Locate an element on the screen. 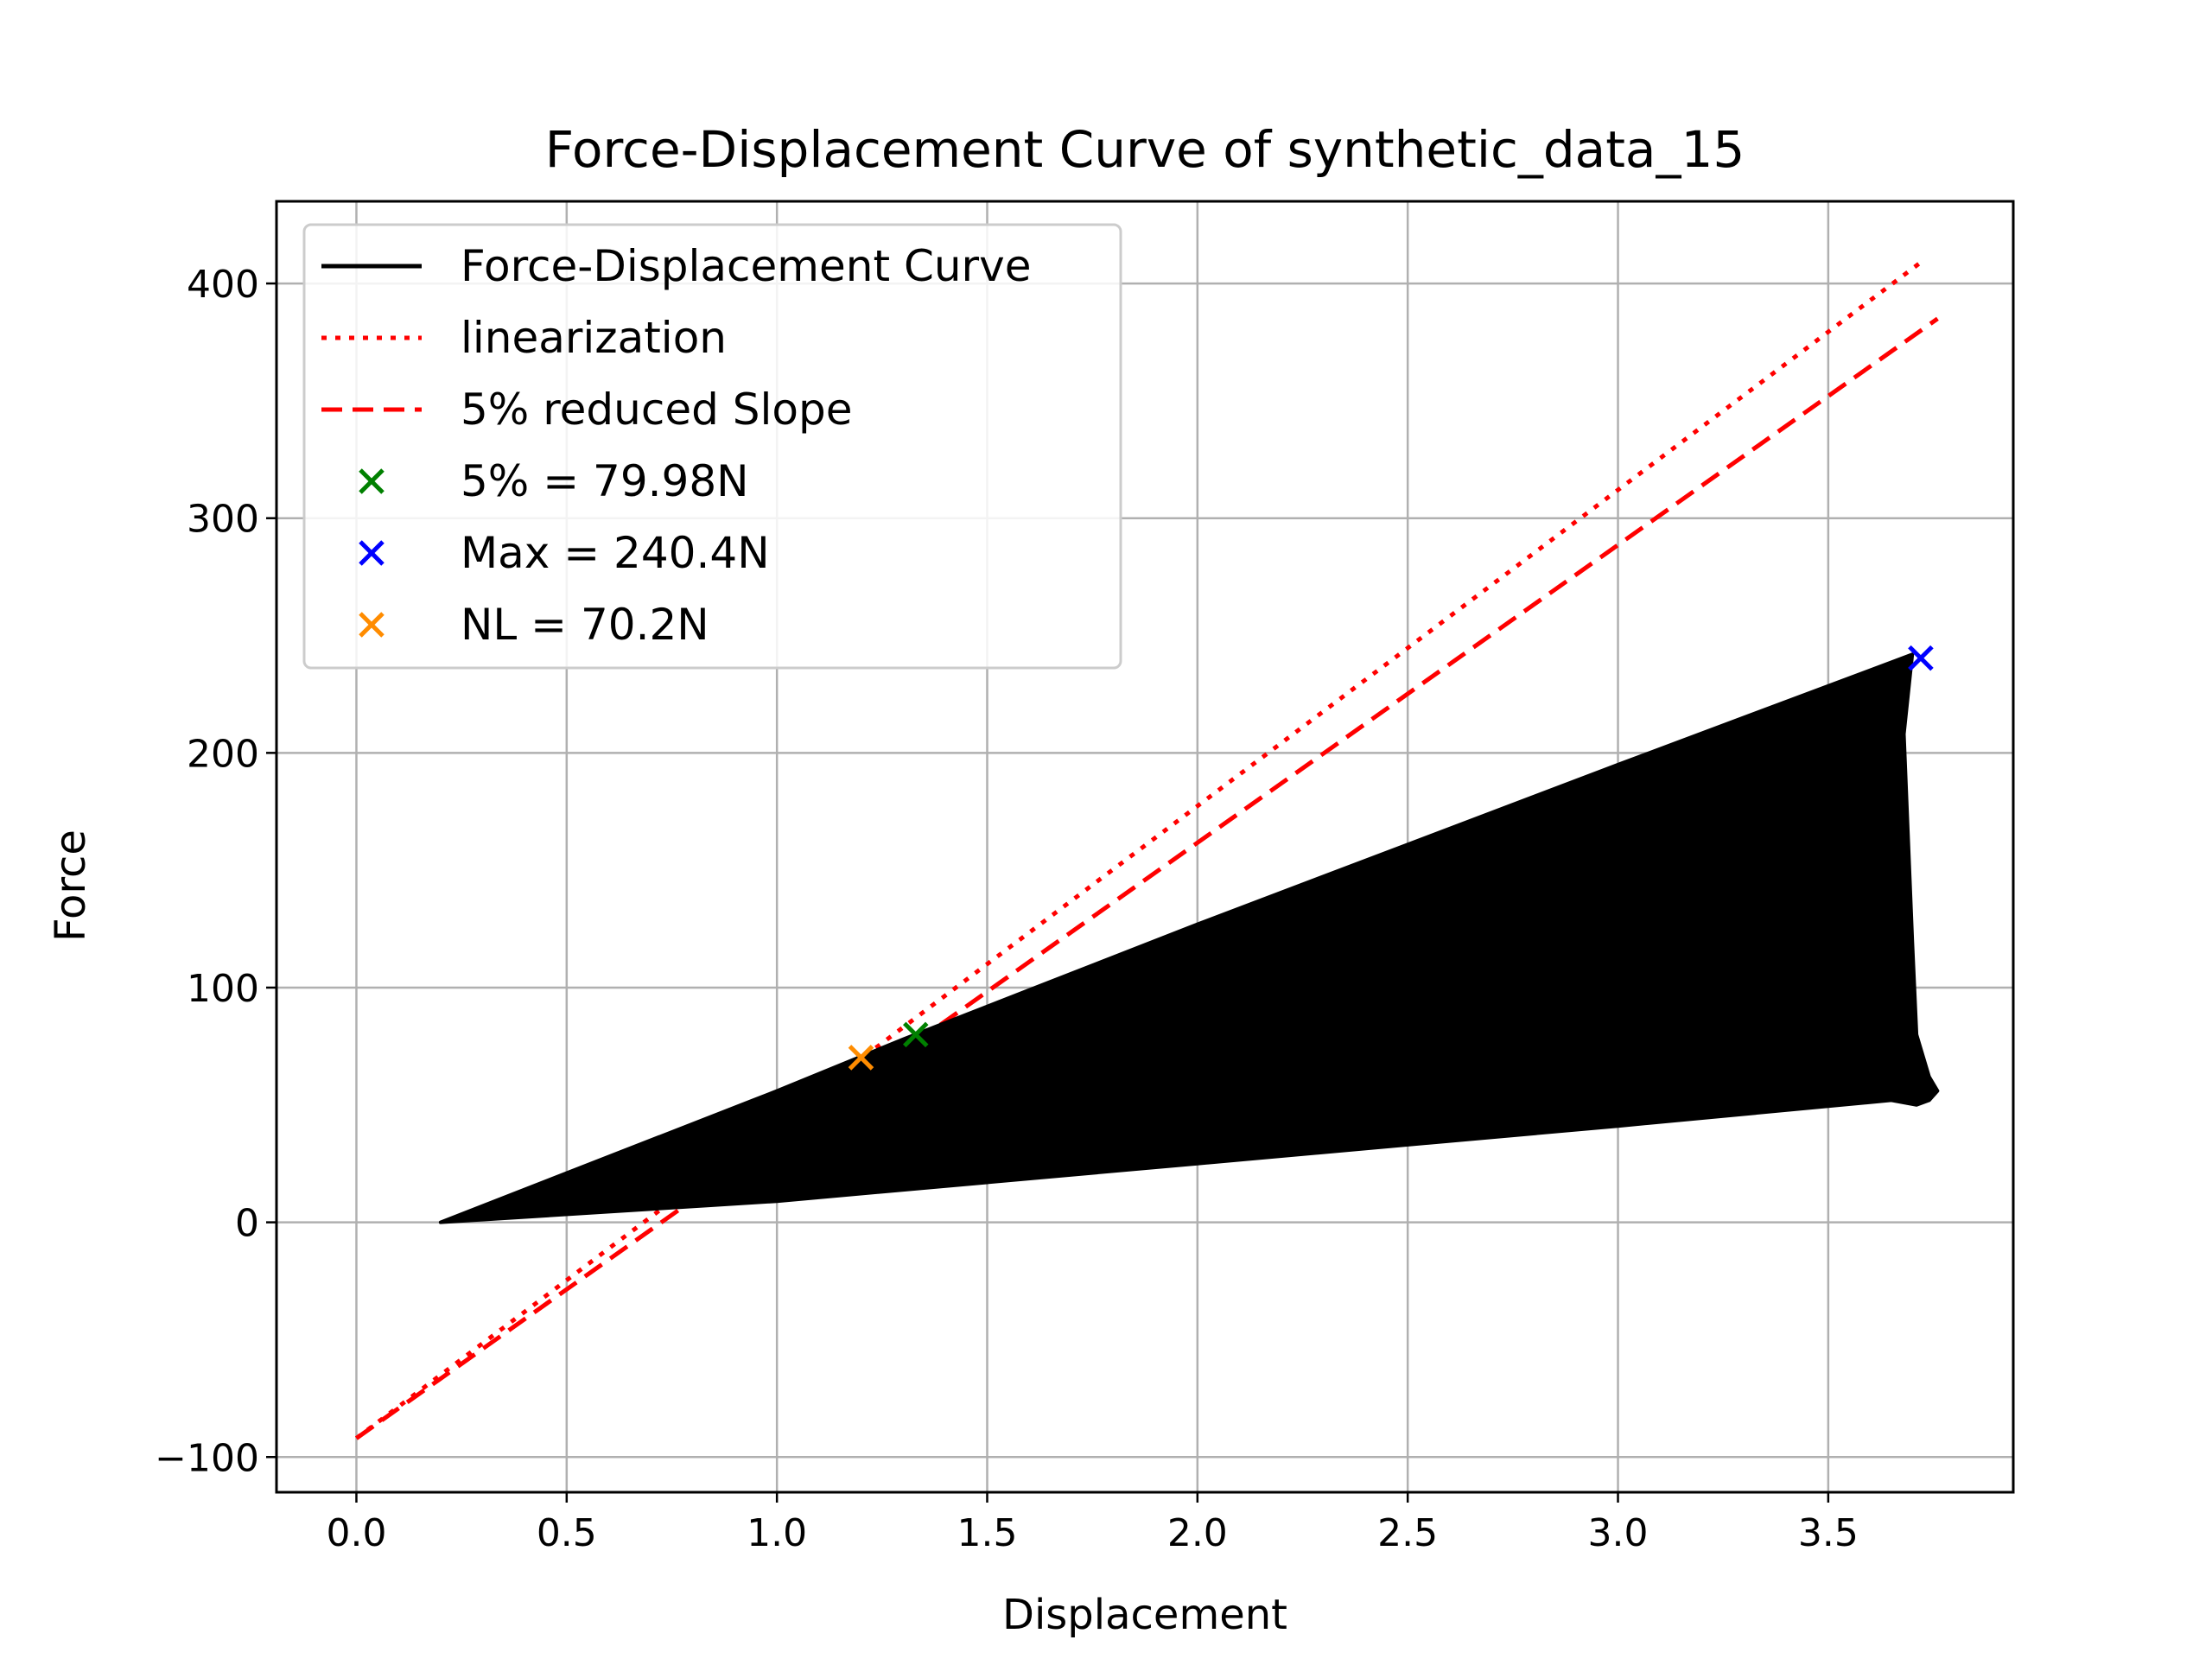 This screenshot has height=1659, width=2212. y-tick-label: 300 is located at coordinates (223, 520).